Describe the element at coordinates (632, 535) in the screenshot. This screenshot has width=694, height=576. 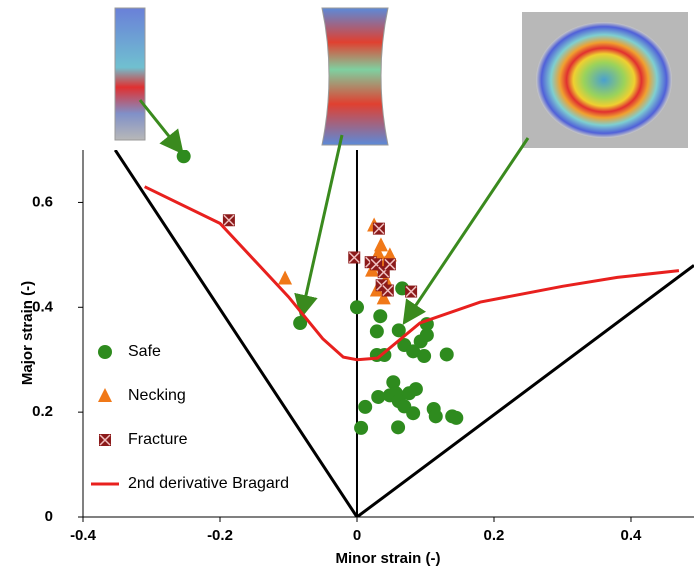
I see `x-tick-label: 0.4` at that location.